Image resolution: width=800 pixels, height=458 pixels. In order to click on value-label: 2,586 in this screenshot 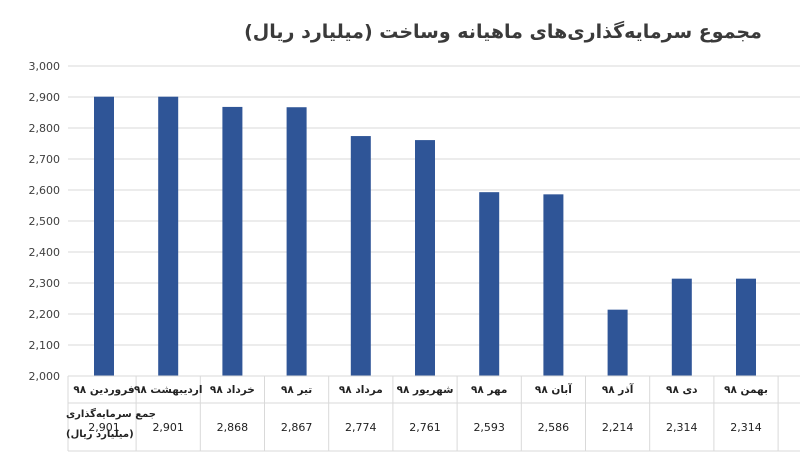, I will do `click(554, 427)`.